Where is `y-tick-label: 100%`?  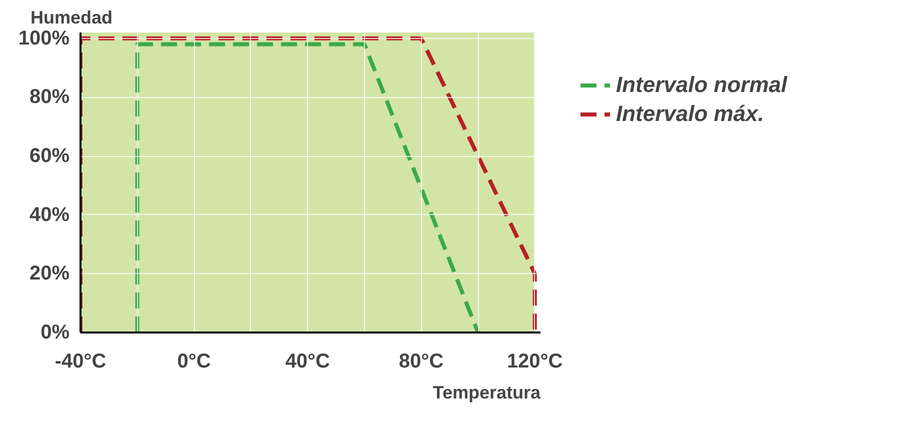
y-tick-label: 100% is located at coordinates (44, 38).